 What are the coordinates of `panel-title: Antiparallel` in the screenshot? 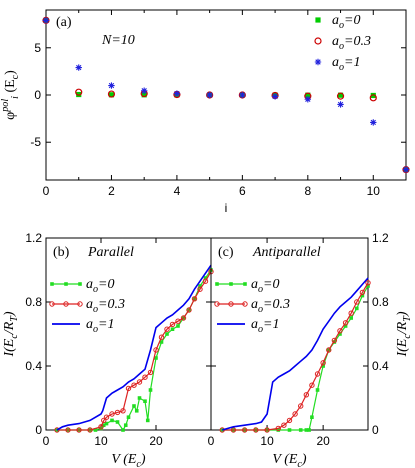 It's located at (286, 252).